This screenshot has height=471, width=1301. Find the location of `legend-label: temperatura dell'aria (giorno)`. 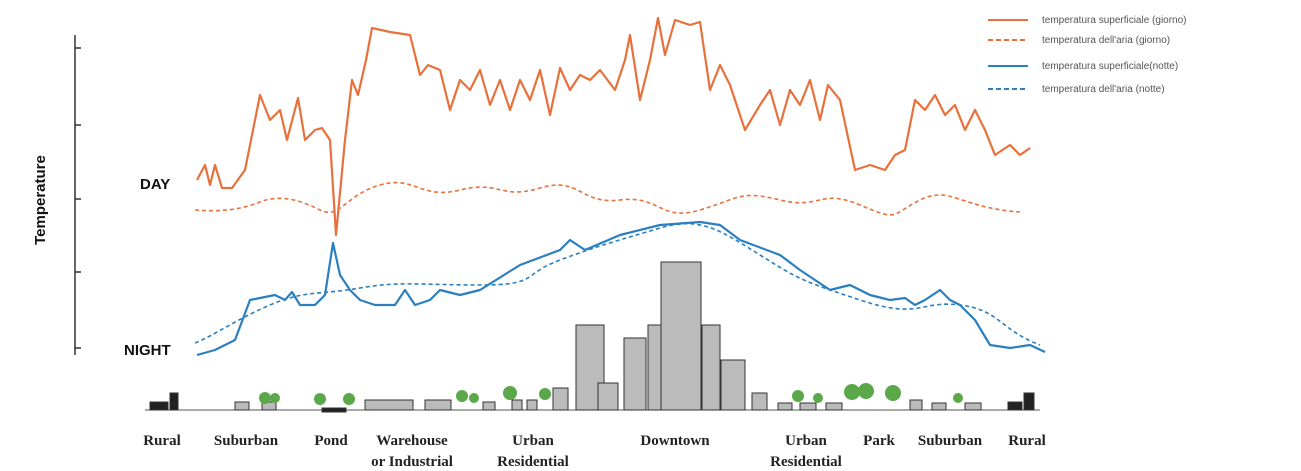

legend-label: temperatura dell'aria (giorno) is located at coordinates (1106, 40).